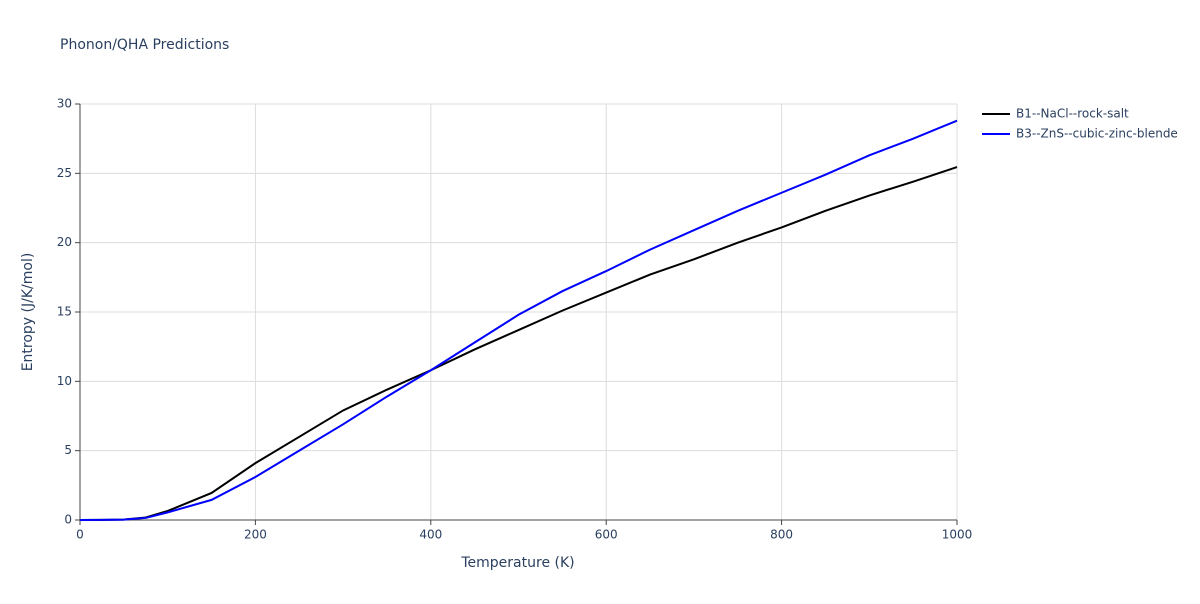  Describe the element at coordinates (1072, 114) in the screenshot. I see `legend-label: B1--NaCl--rock-salt` at that location.